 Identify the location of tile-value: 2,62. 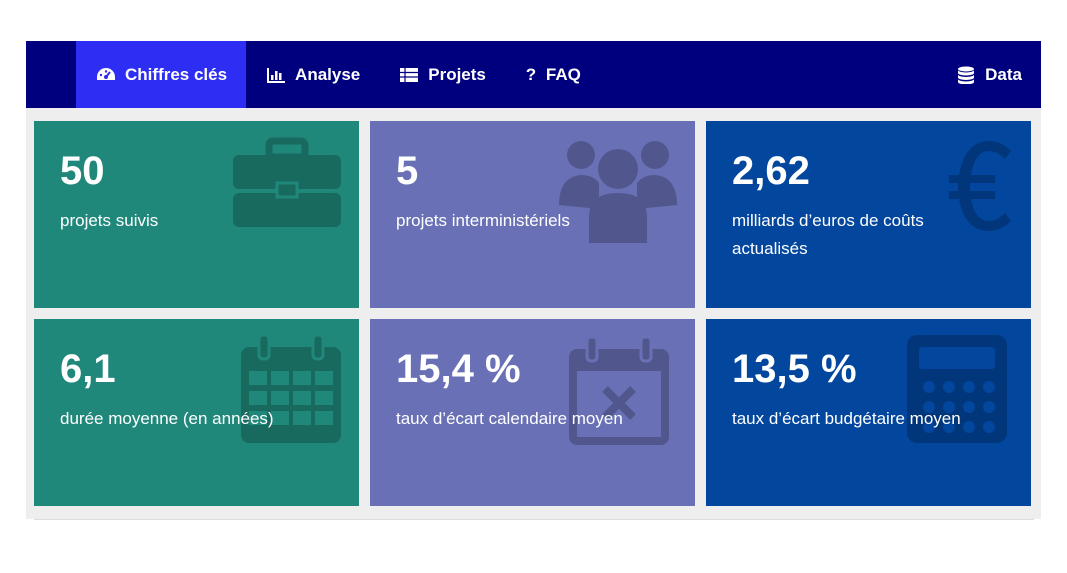
(771, 171).